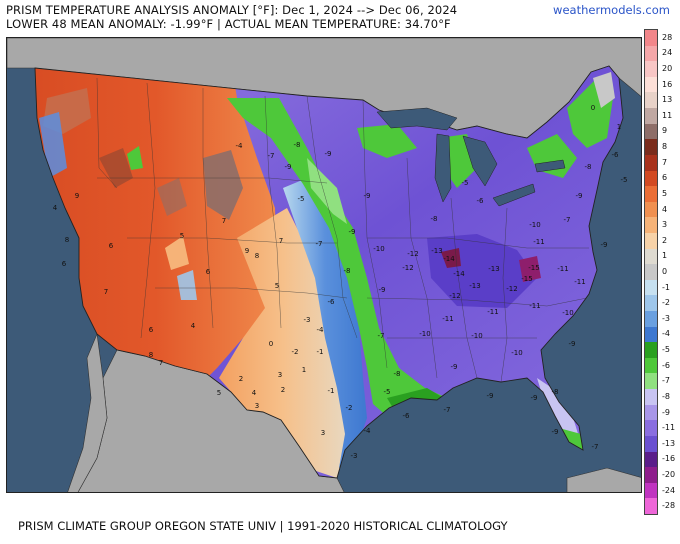  I want to click on anomaly-value-label: -15, so click(526, 279).